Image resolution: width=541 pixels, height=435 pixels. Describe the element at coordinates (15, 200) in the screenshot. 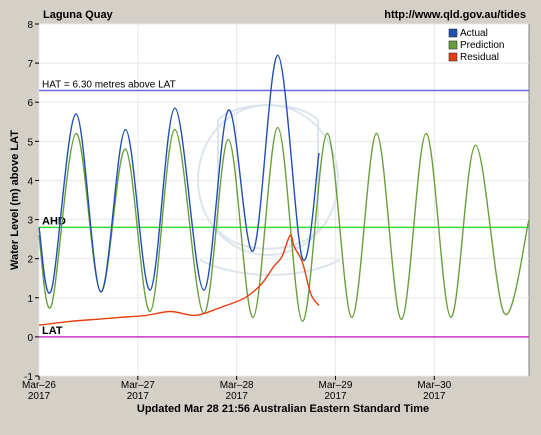

I see `y-axis-title: Water Level (m) above LAT` at that location.